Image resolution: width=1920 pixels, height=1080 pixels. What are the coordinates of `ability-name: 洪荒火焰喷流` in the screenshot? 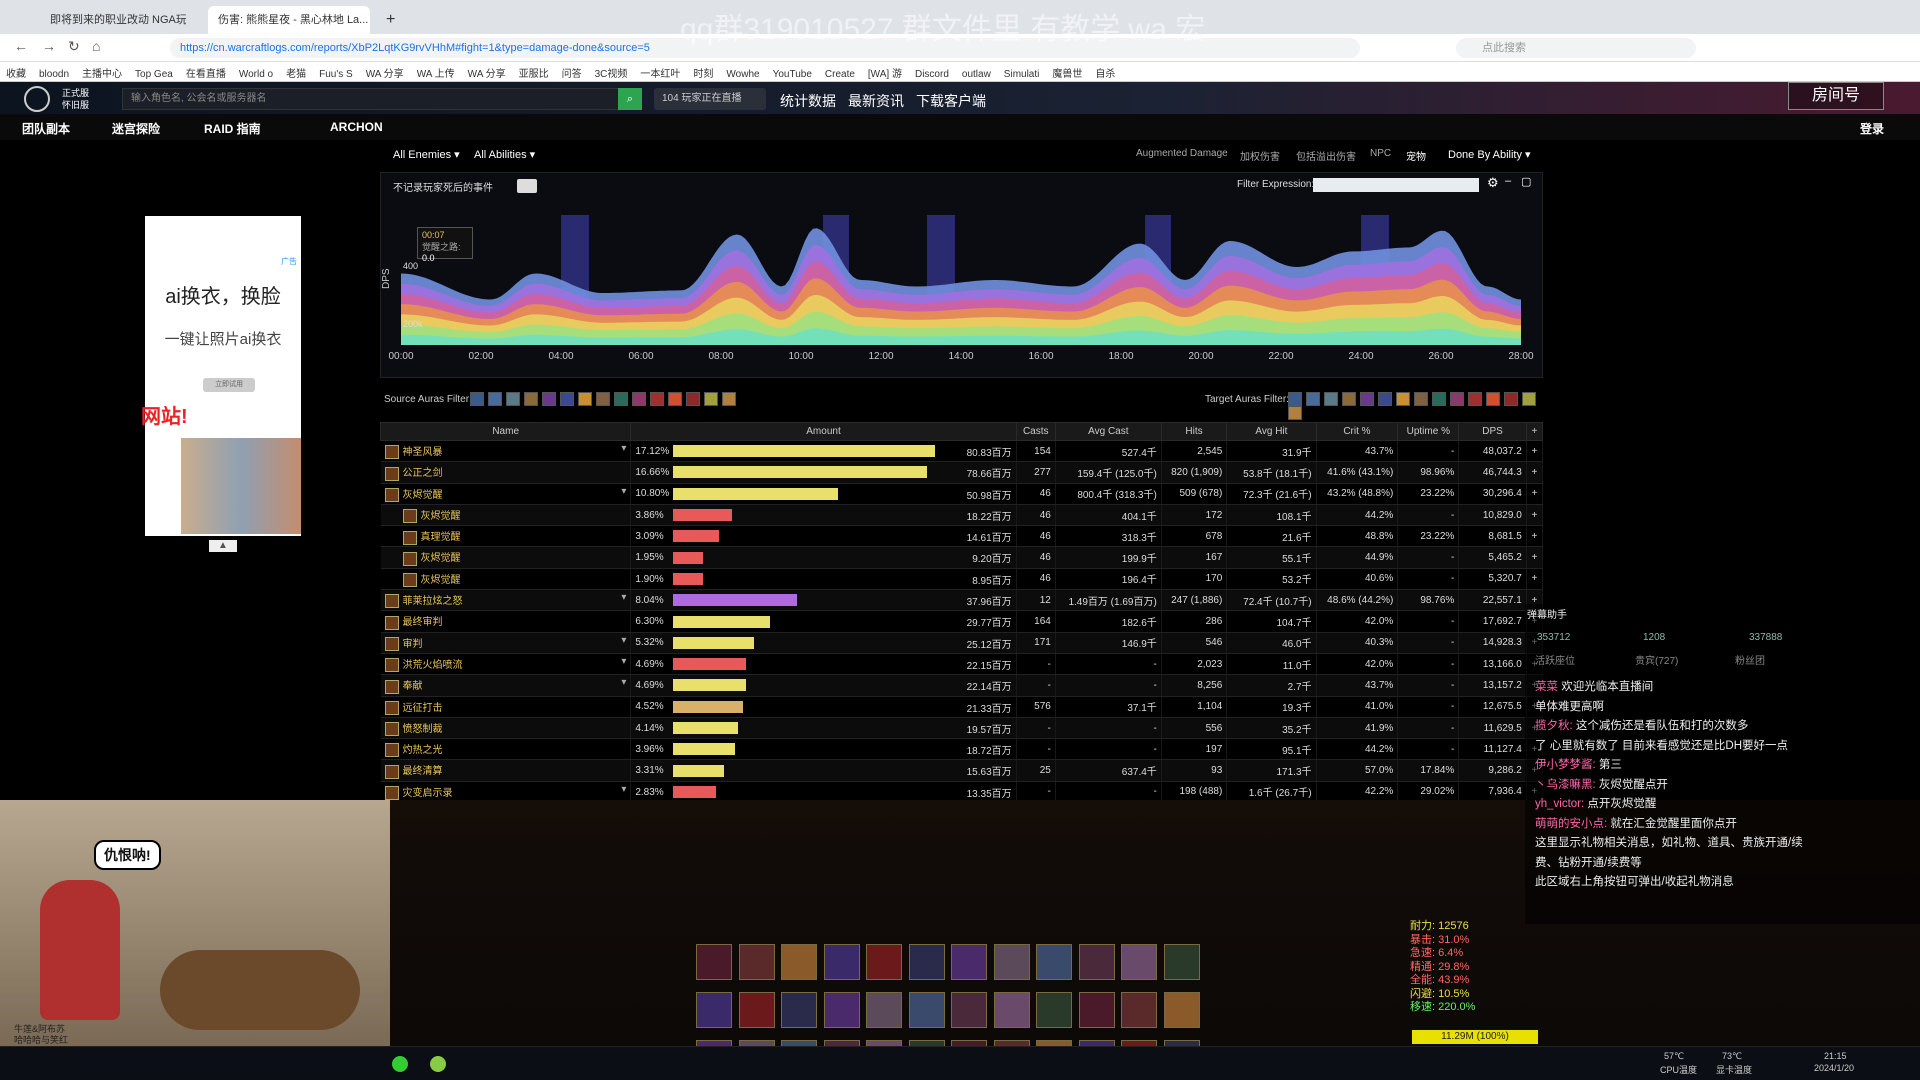 It's located at (432, 665).